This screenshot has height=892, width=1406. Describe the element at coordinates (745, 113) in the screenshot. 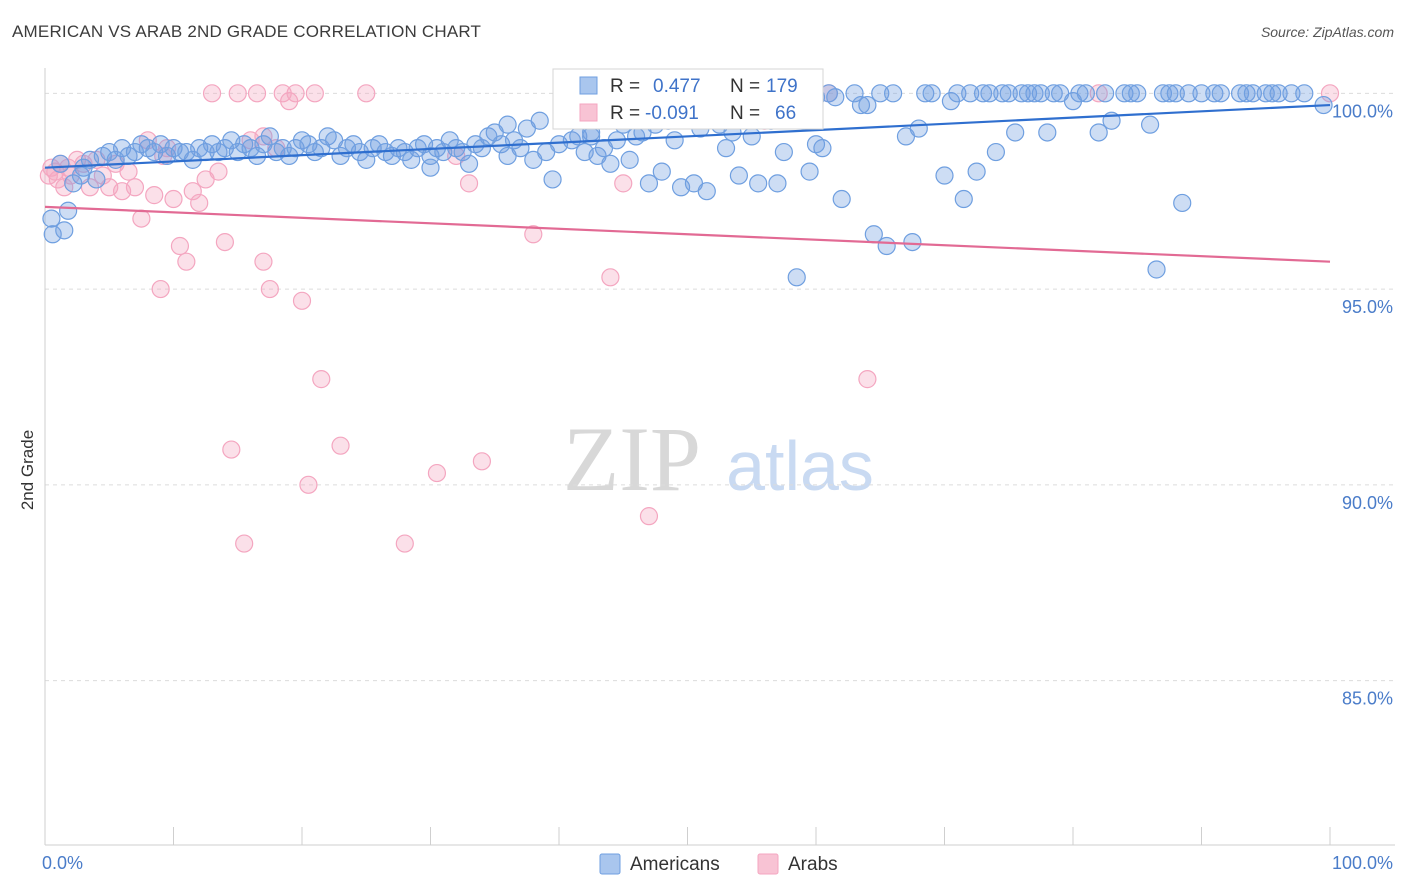

I see `arabs-n-label: N =` at that location.